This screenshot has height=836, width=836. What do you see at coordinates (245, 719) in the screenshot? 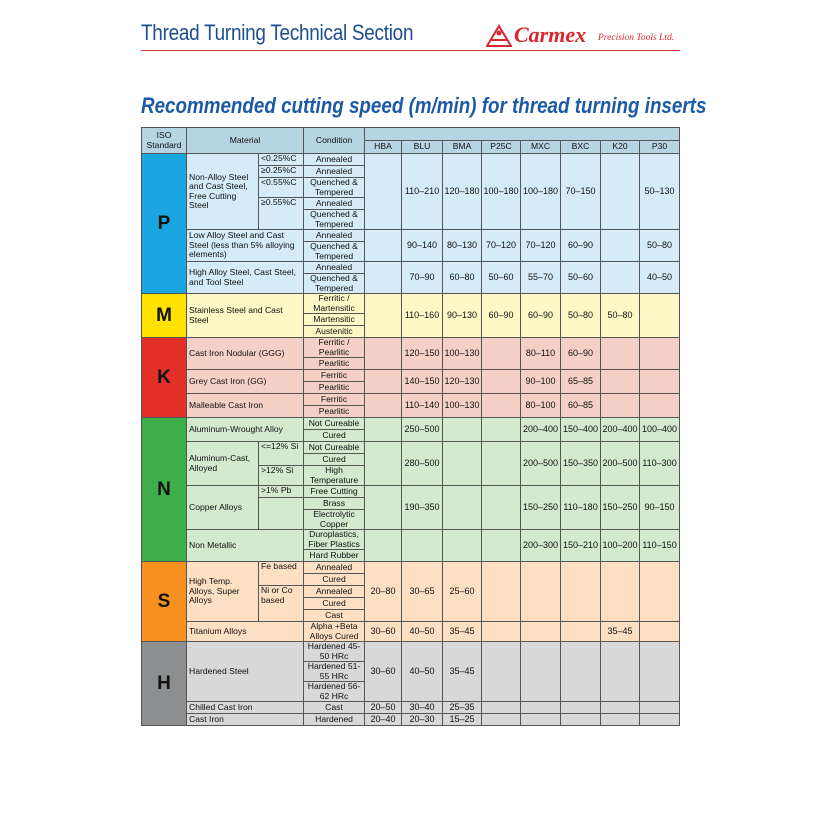
I see `material-name: Cast Iron` at bounding box center [245, 719].